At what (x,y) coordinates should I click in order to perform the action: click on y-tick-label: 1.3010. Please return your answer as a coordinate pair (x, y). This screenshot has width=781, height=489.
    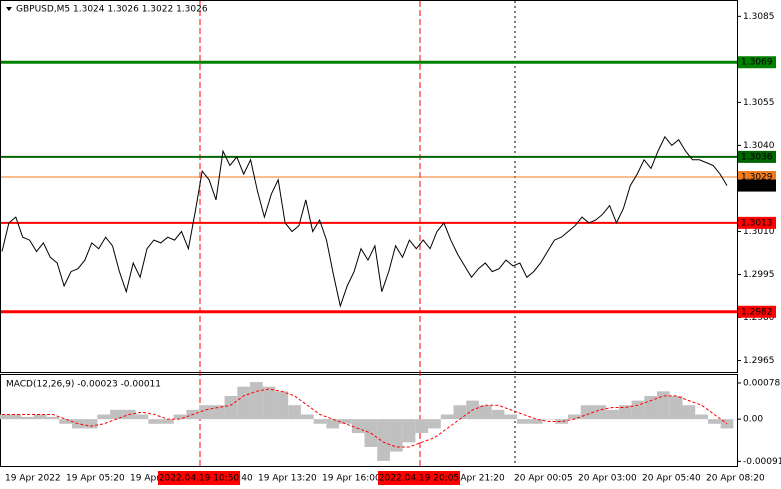
    Looking at the image, I should click on (759, 232).